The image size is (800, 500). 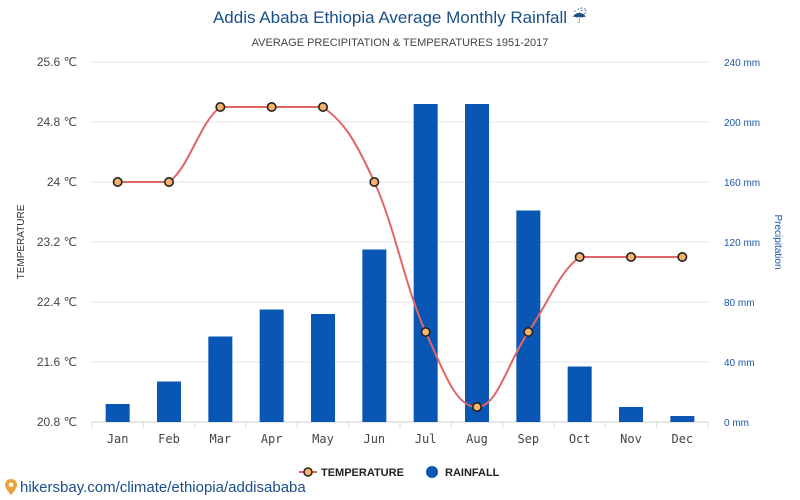 I want to click on x-tick-label: Feb, so click(x=169, y=439).